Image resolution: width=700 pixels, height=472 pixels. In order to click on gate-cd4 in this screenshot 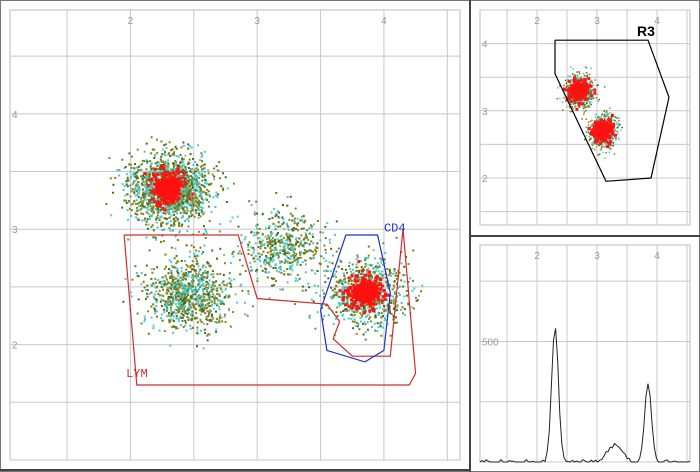, I will do `click(355, 298)`.